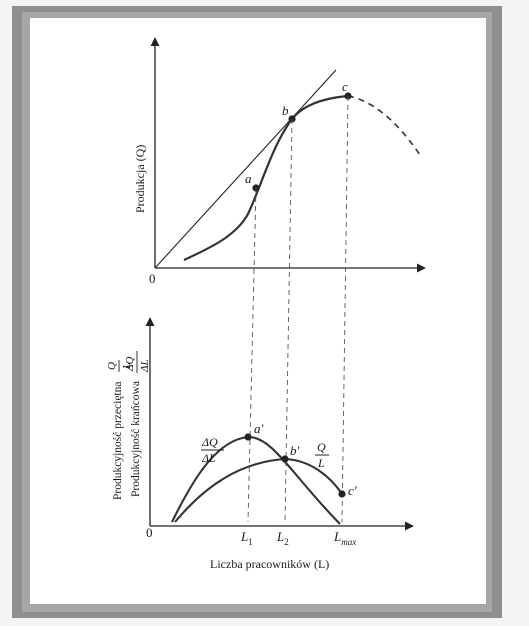 This screenshot has height=626, width=529. Describe the element at coordinates (145, 366) in the screenshot. I see `y-label-marginal-den: ΔL` at that location.